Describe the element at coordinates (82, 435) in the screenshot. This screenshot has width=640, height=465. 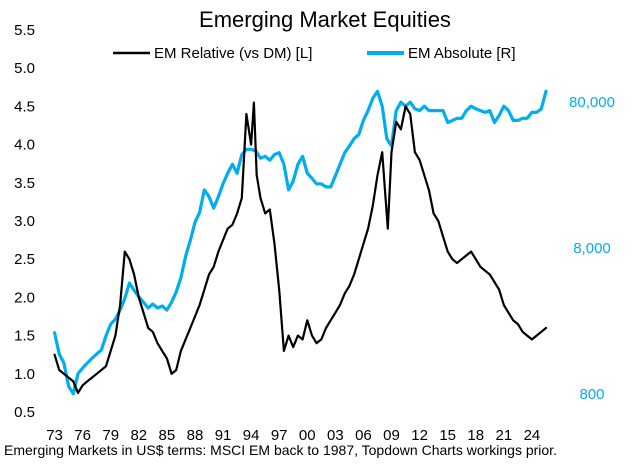
I see `x-tick-label: 76` at that location.